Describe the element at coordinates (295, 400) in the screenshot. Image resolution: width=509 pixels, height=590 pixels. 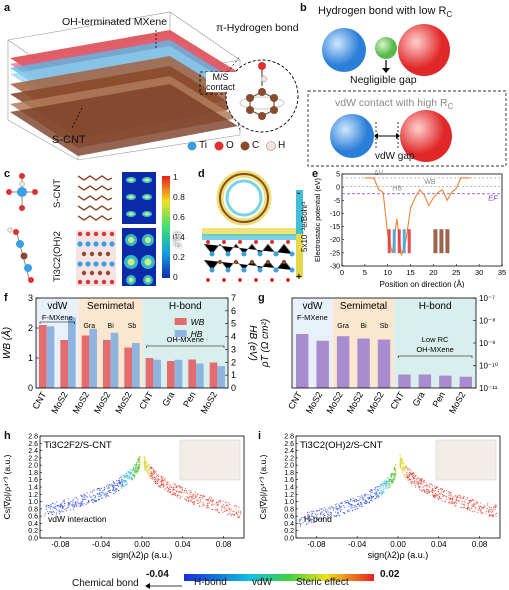
I see `category-label: CNT` at that location.